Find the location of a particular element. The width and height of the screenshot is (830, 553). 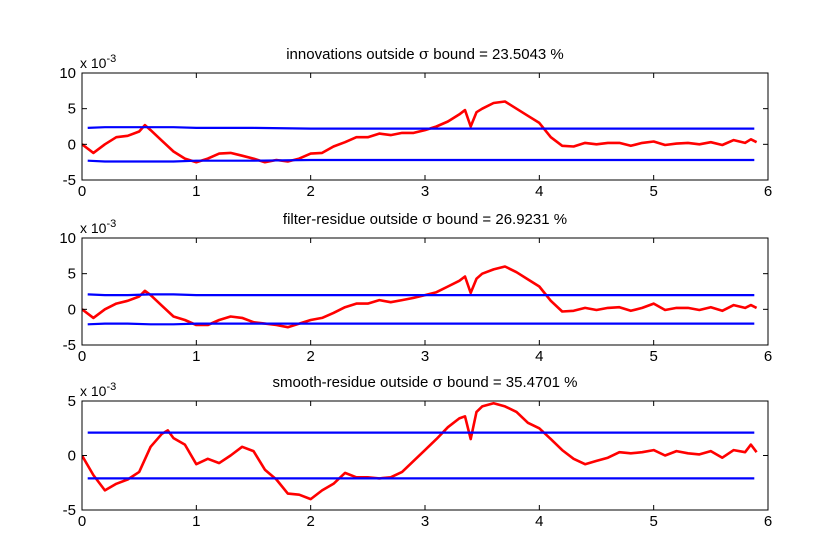

title-suffix: bound = 35.4701 % is located at coordinates (510, 382).